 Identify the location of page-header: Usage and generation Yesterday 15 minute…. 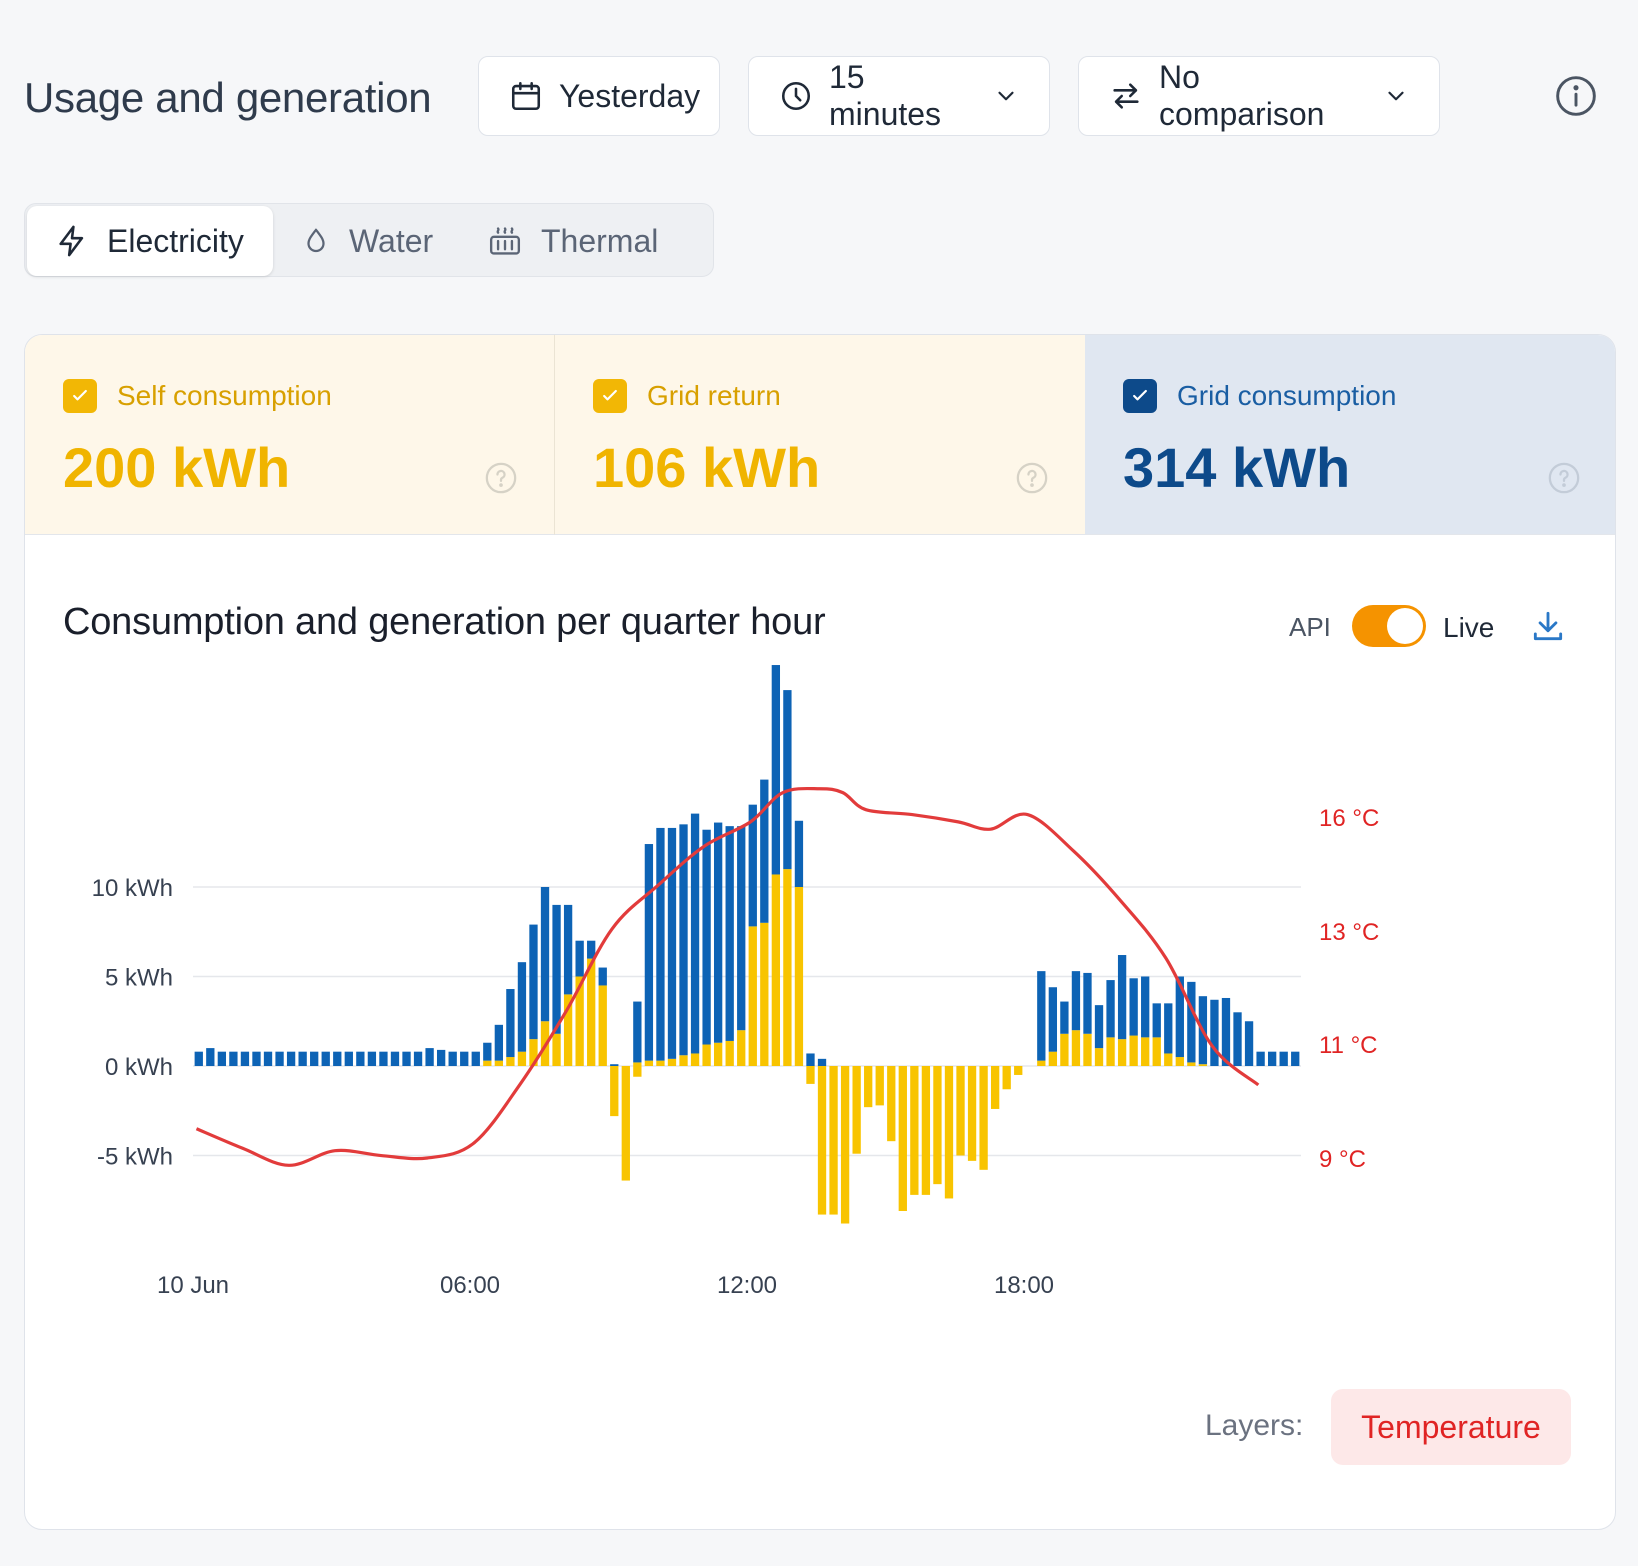
(819, 100).